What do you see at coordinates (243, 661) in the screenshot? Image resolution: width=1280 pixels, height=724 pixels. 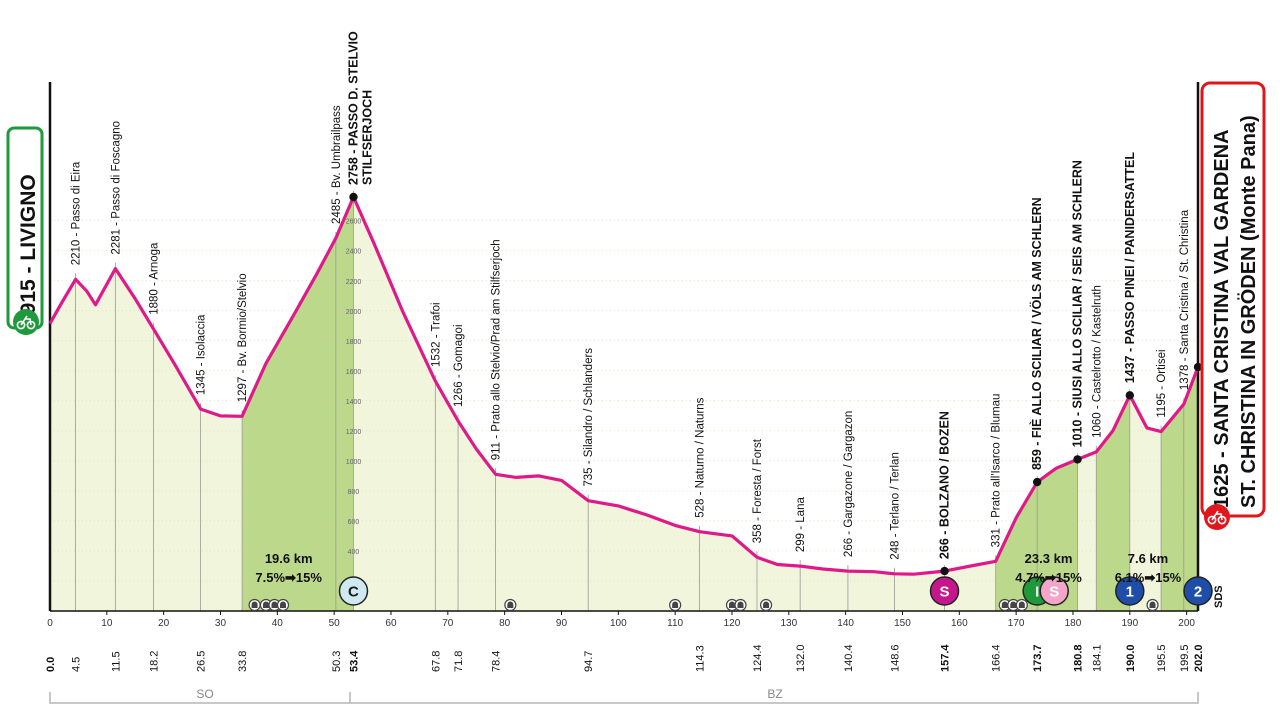 I see `km-label-group: 33.8` at bounding box center [243, 661].